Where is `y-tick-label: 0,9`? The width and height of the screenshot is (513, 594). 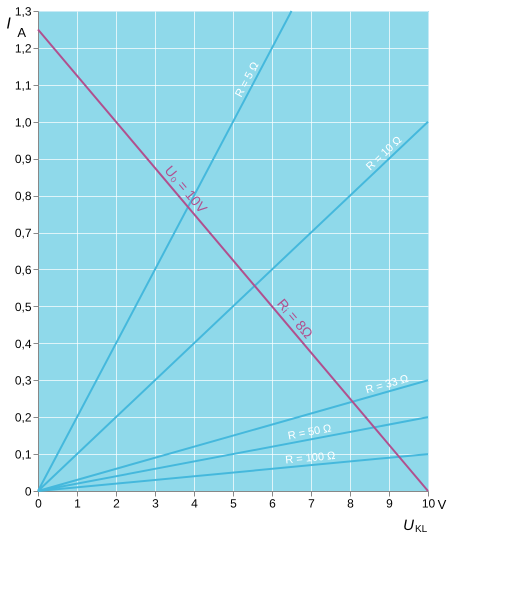
y-tick-label: 0,9 is located at coordinates (23, 159).